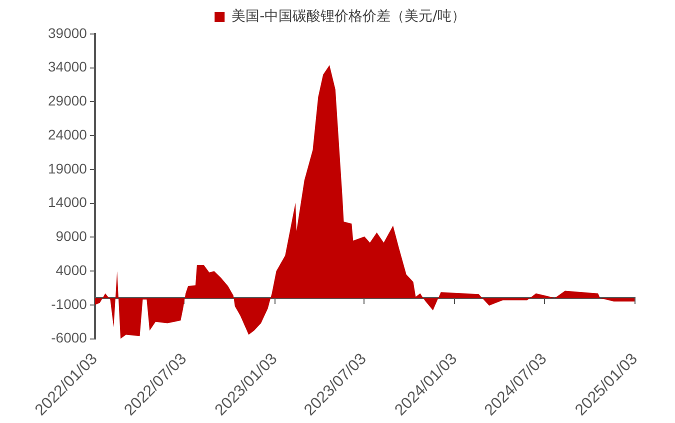 The image size is (675, 423). Describe the element at coordinates (349, 16) in the screenshot. I see `legend-label: 美国-中国碳酸锂价格价差（美元/吨）` at that location.